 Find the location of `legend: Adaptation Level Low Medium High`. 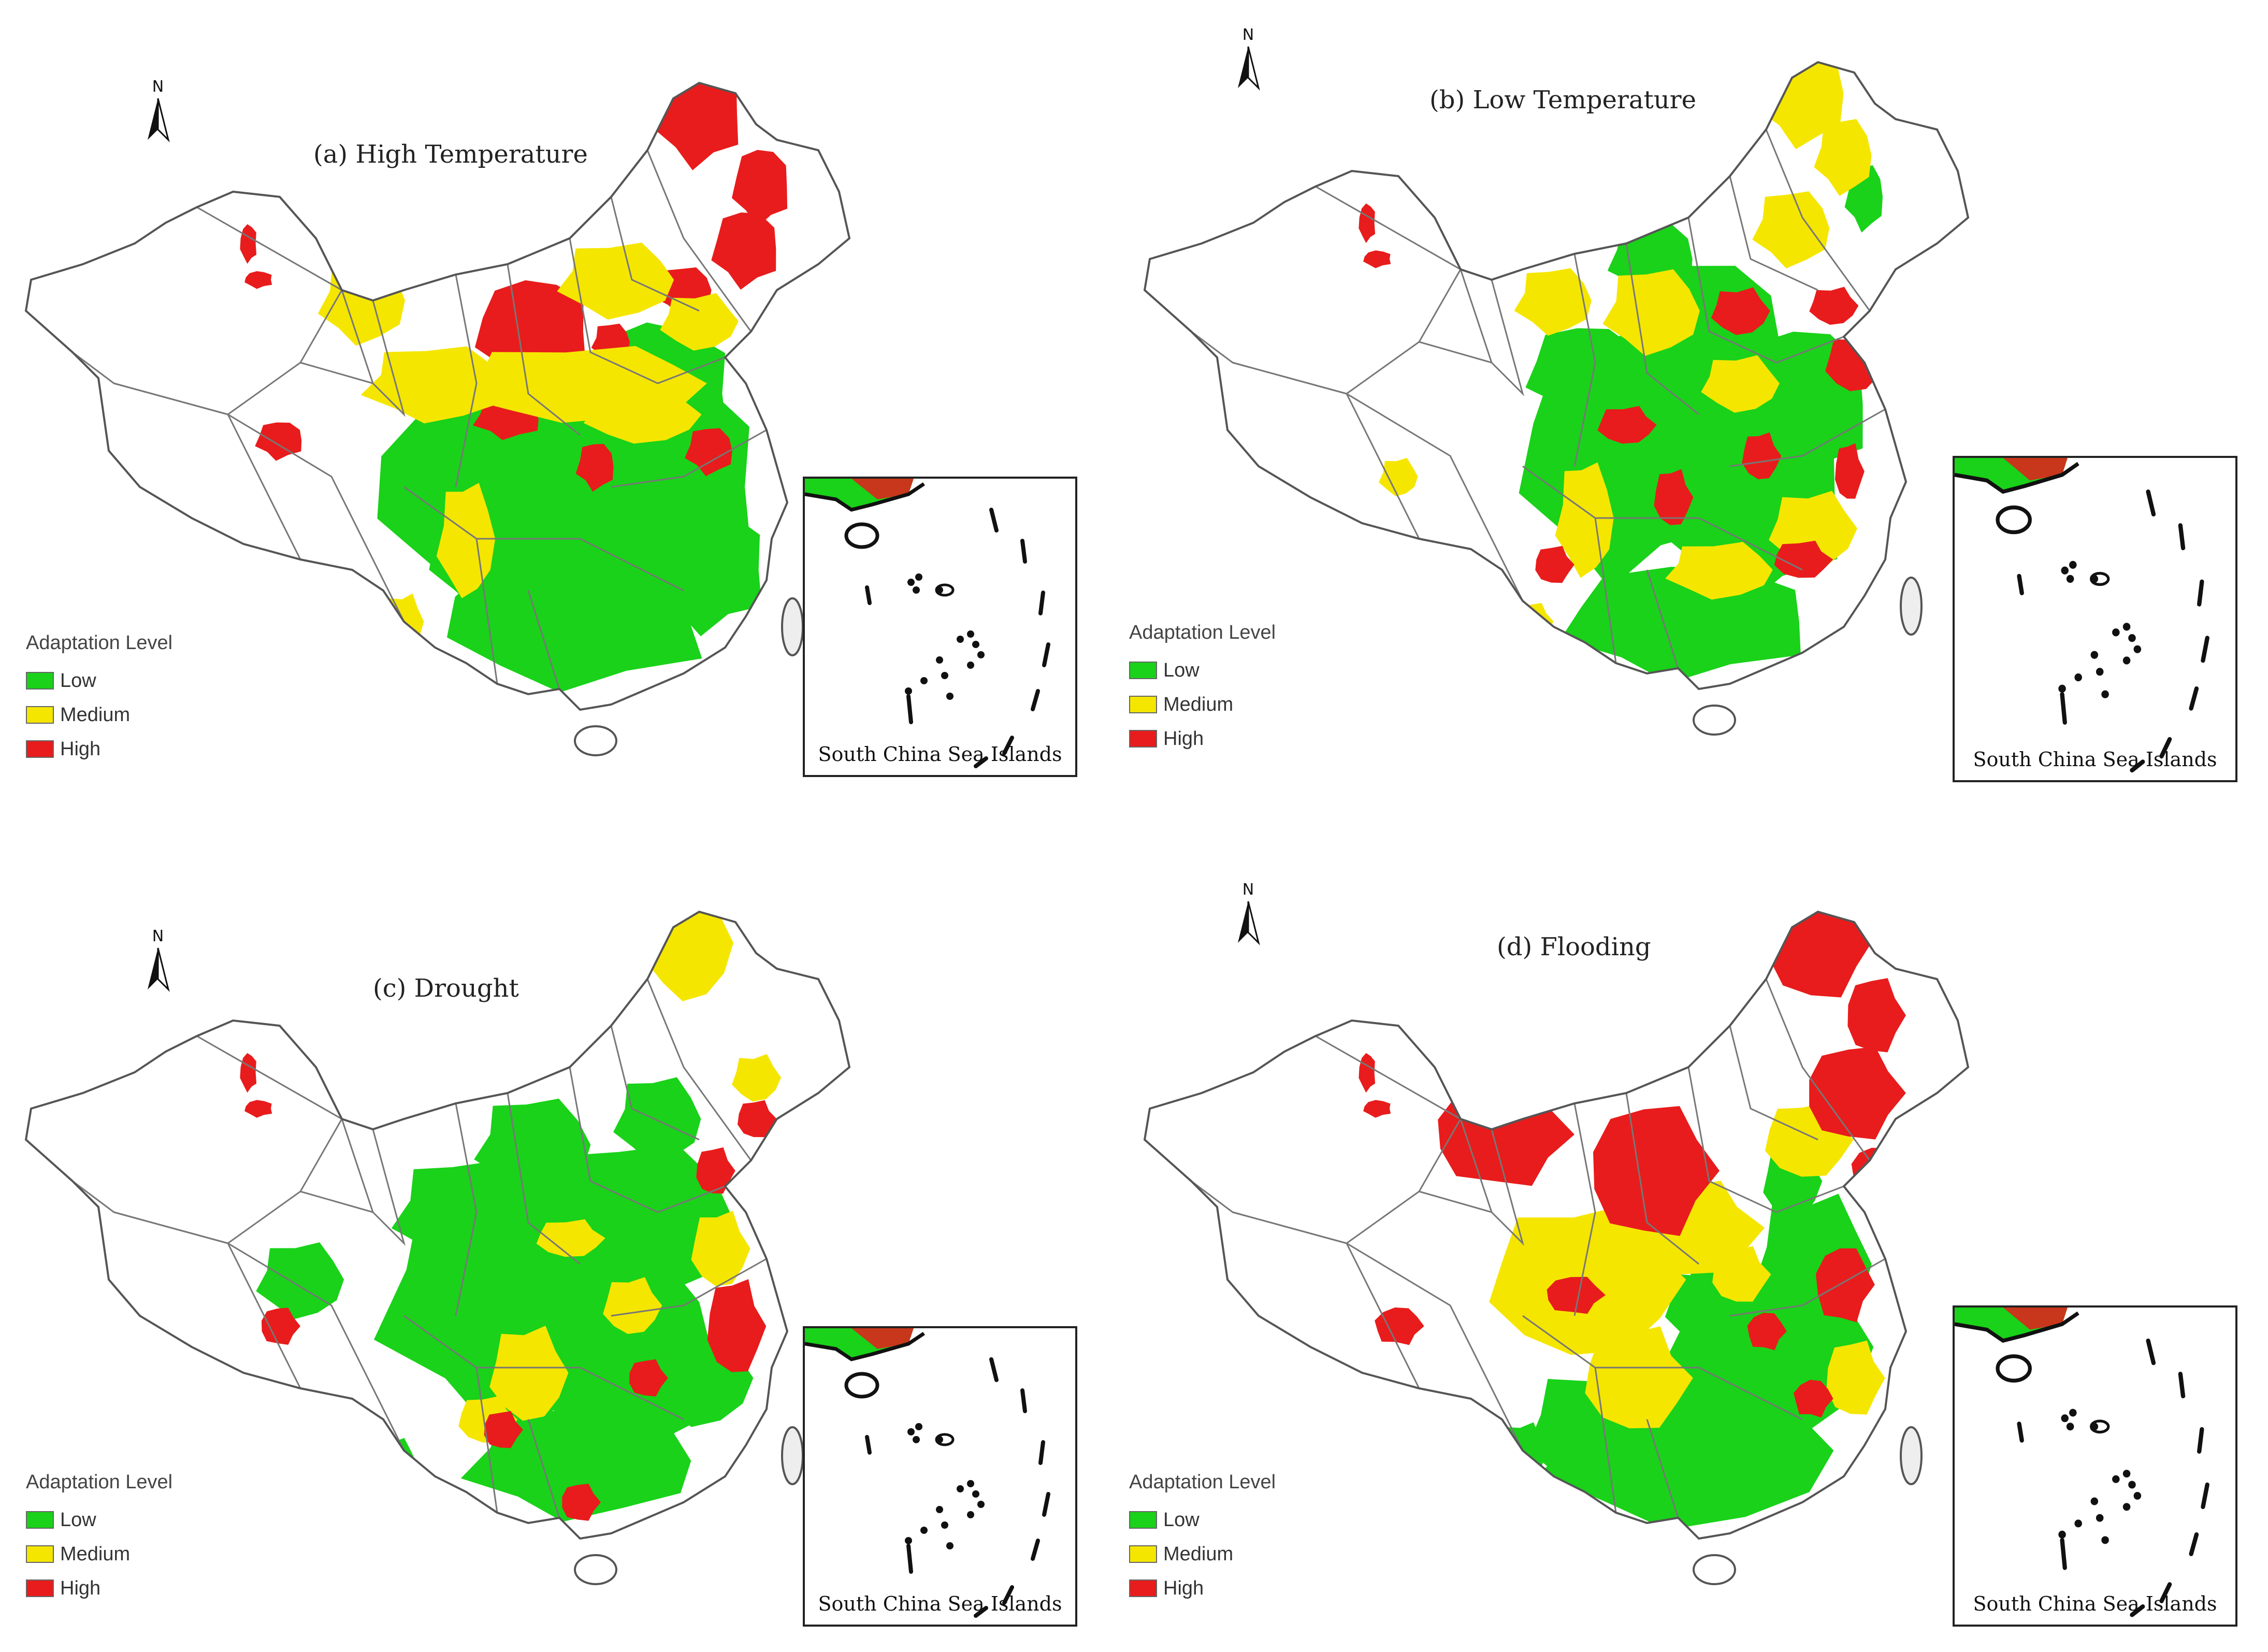

legend: Adaptation Level Low Medium High is located at coordinates (1202, 1538).